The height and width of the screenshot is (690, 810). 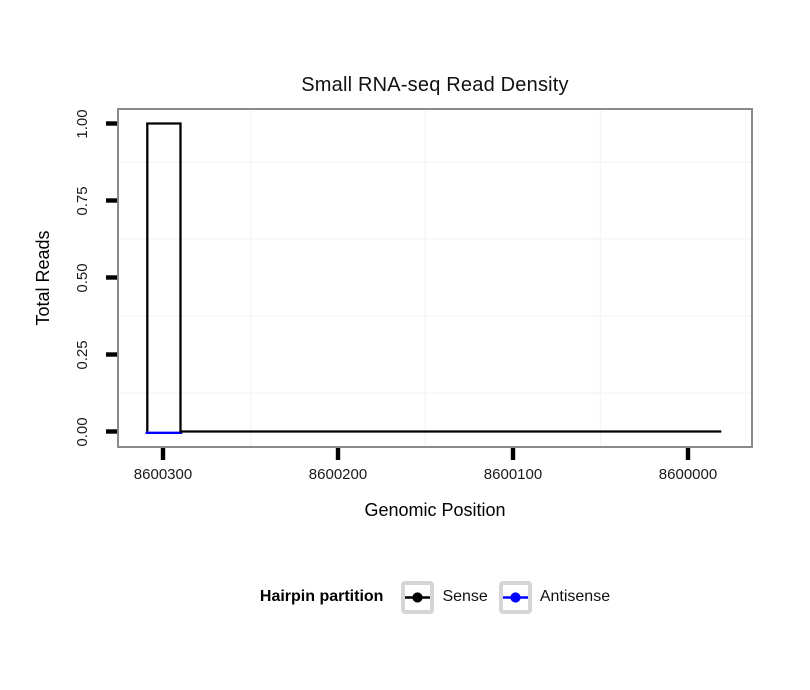 I want to click on y-tick-label: 0.25, so click(x=82, y=354).